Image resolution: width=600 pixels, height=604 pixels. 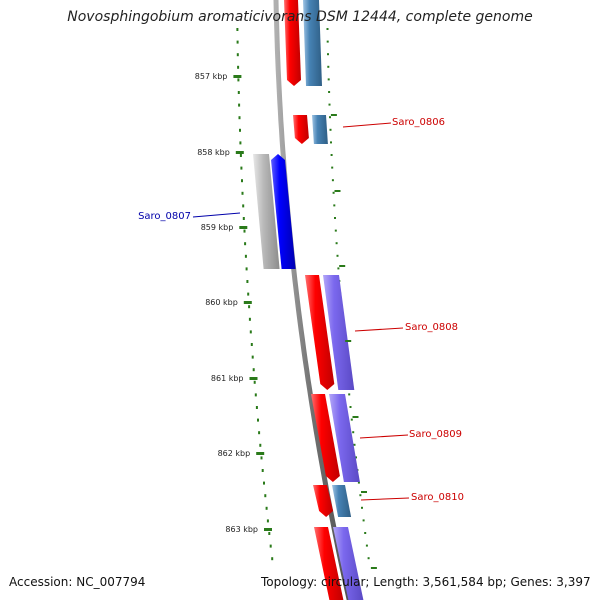 I want to click on tick-label: 857 kbp, so click(x=211, y=76).